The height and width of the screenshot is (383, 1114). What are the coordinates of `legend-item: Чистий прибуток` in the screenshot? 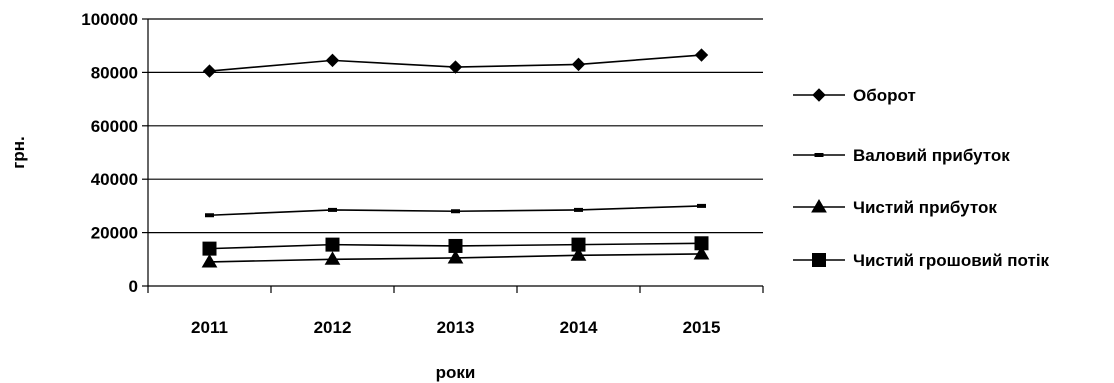 It's located at (895, 207).